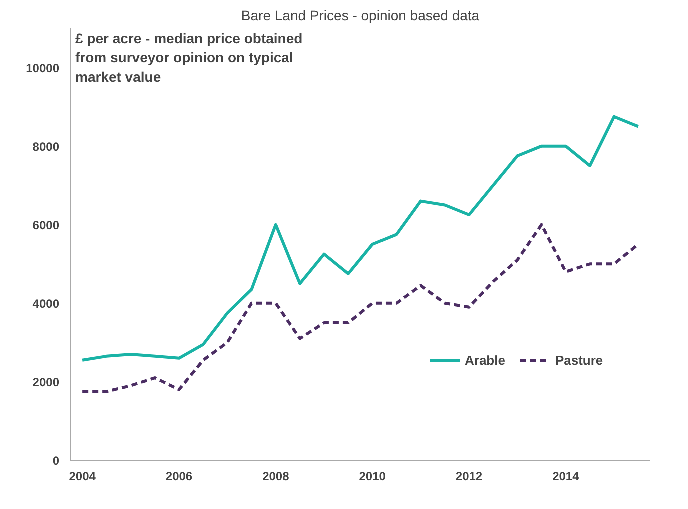 This screenshot has width=688, height=509. What do you see at coordinates (360, 16) in the screenshot?
I see `chart-title: Bare Land Prices - opinion based data` at bounding box center [360, 16].